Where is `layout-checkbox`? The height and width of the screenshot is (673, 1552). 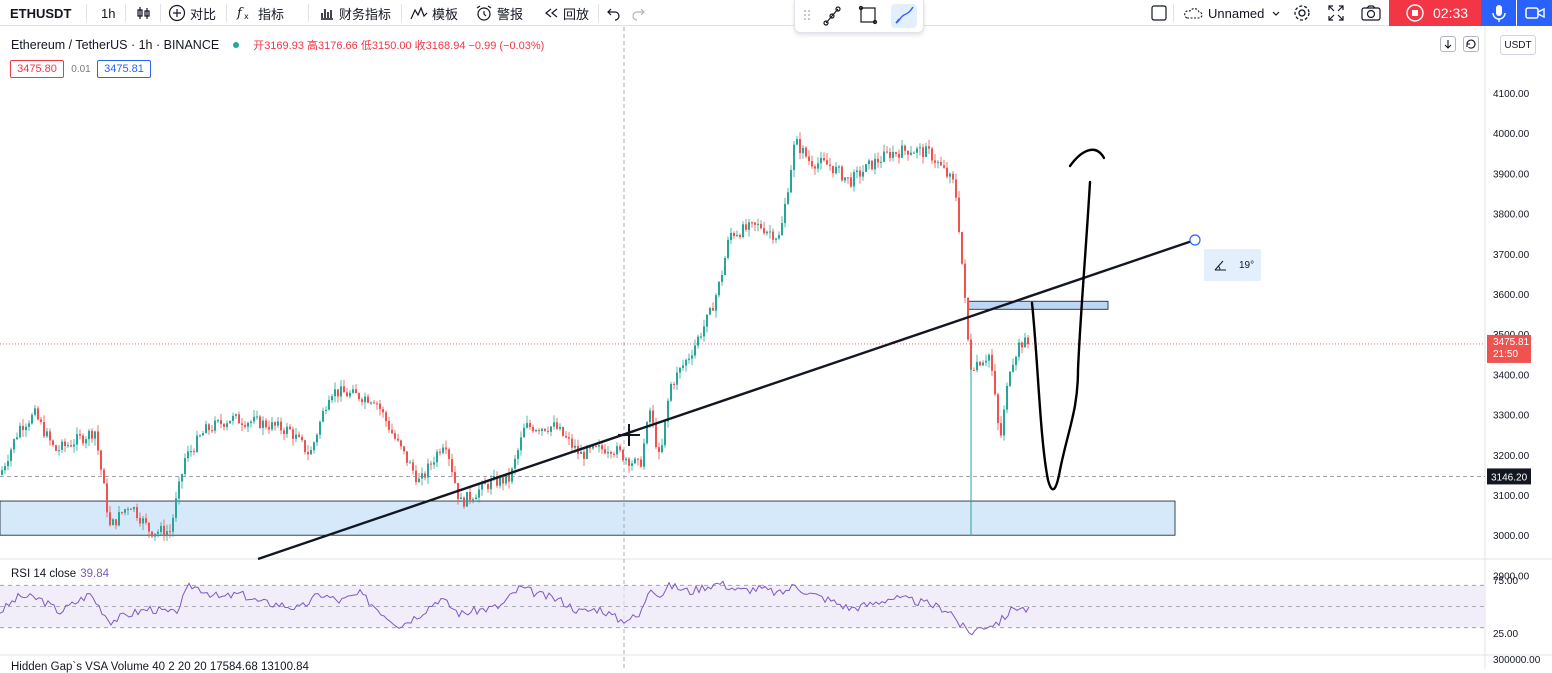 layout-checkbox is located at coordinates (1161, 13).